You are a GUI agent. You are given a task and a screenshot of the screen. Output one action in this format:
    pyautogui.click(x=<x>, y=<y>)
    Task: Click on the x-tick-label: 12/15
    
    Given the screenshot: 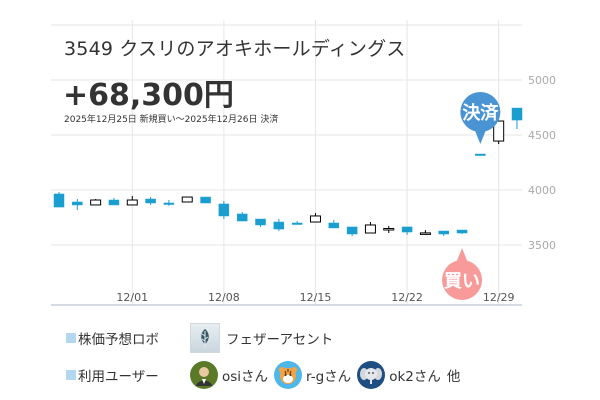 What is the action you would take?
    pyautogui.click(x=316, y=297)
    